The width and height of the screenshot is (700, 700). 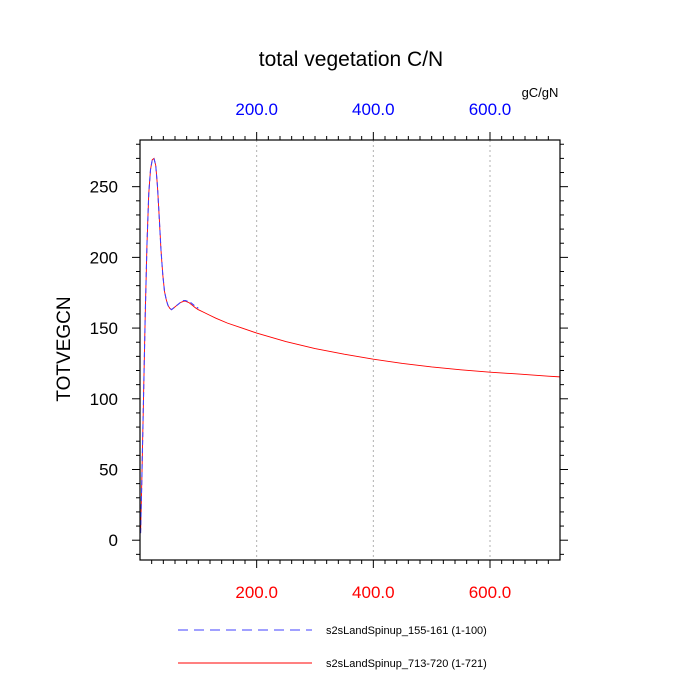 I want to click on x-tick-label-bottom: 400.0, so click(x=373, y=592).